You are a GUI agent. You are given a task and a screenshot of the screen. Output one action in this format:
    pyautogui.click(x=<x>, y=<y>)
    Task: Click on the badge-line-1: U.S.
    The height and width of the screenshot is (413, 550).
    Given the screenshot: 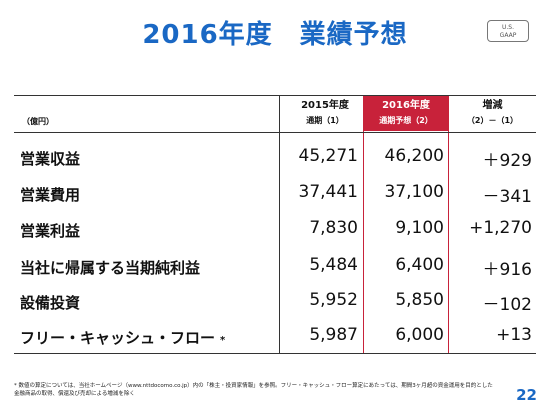 What is the action you would take?
    pyautogui.click(x=507, y=27)
    